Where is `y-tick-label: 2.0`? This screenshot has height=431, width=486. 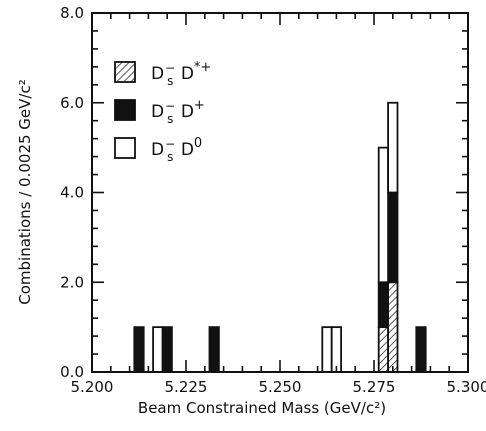 y-tick-label: 2.0 is located at coordinates (72, 282).